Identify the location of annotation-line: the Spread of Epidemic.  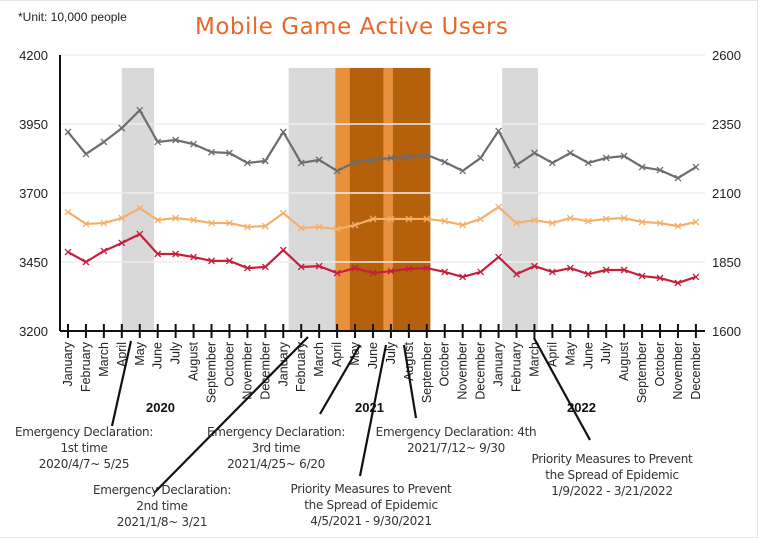
(371, 505).